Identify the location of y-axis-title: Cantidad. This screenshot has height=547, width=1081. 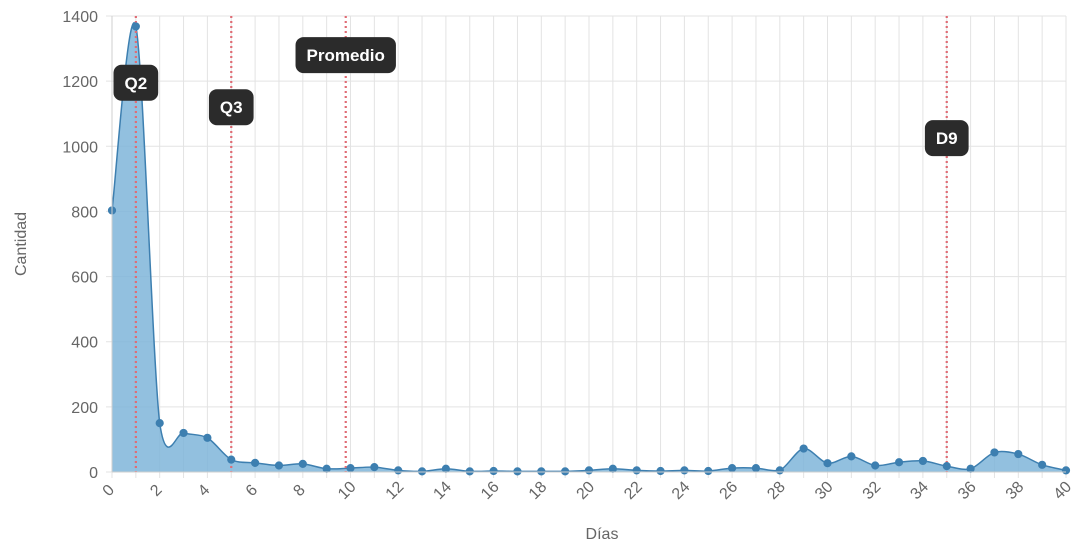
(21, 244).